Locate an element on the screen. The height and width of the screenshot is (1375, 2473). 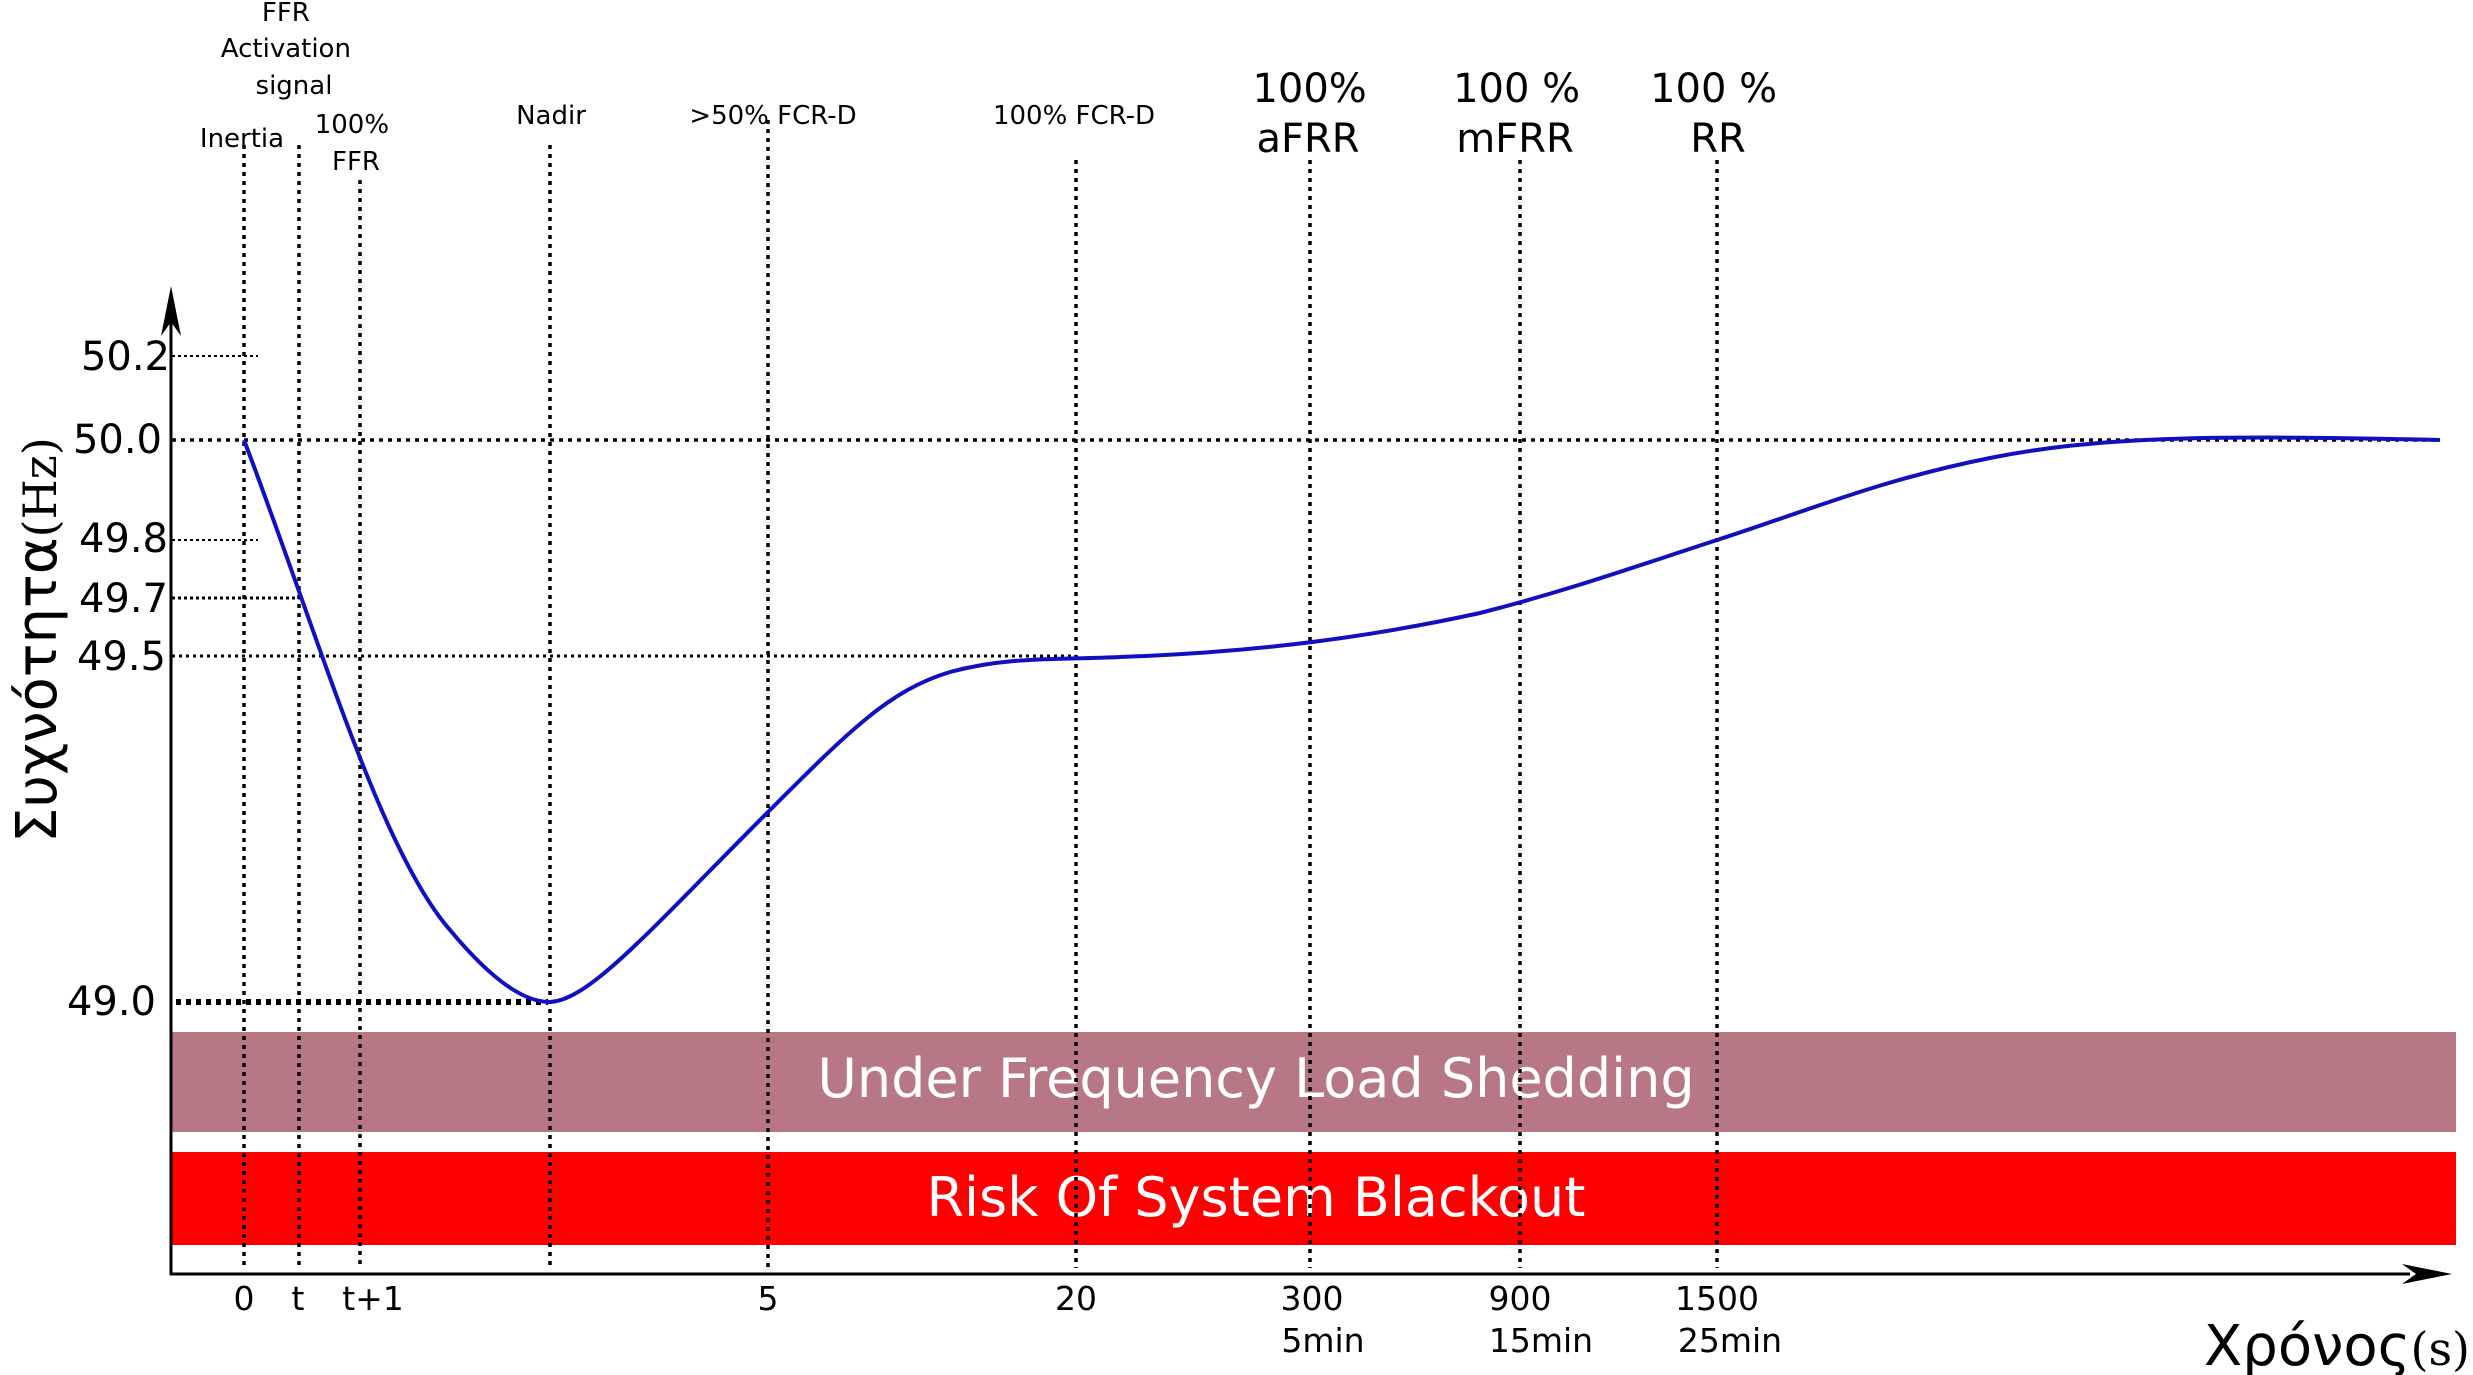
y-tick-50-0: 50.0 is located at coordinates (117, 440).